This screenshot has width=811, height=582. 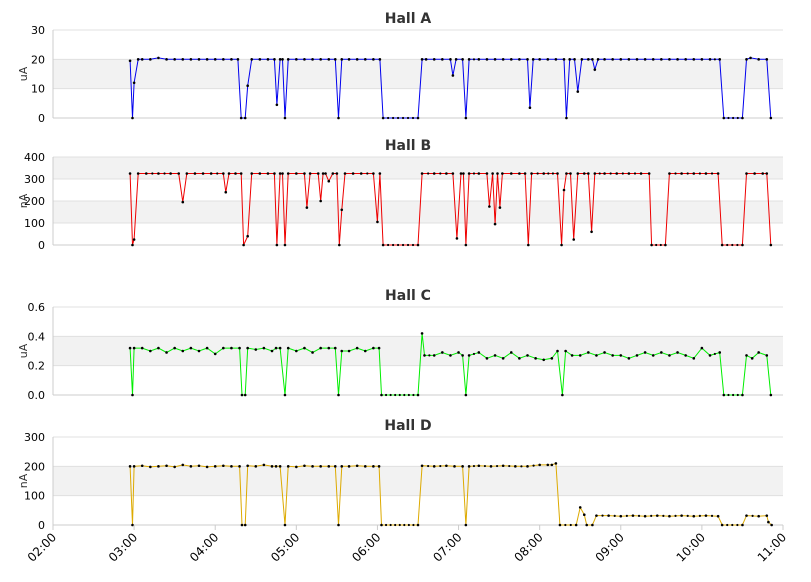 What do you see at coordinates (447, 547) in the screenshot?
I see `x-tick-label: 07:00` at bounding box center [447, 547].